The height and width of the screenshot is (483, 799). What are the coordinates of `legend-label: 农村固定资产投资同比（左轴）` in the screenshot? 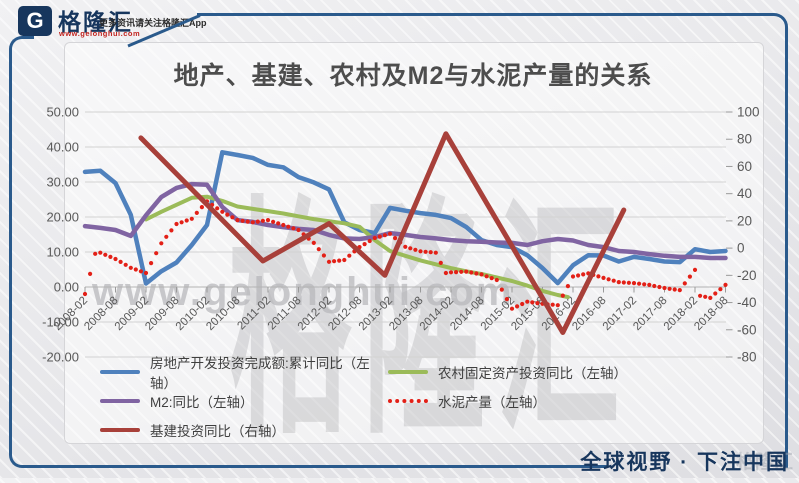 It's located at (532, 373).